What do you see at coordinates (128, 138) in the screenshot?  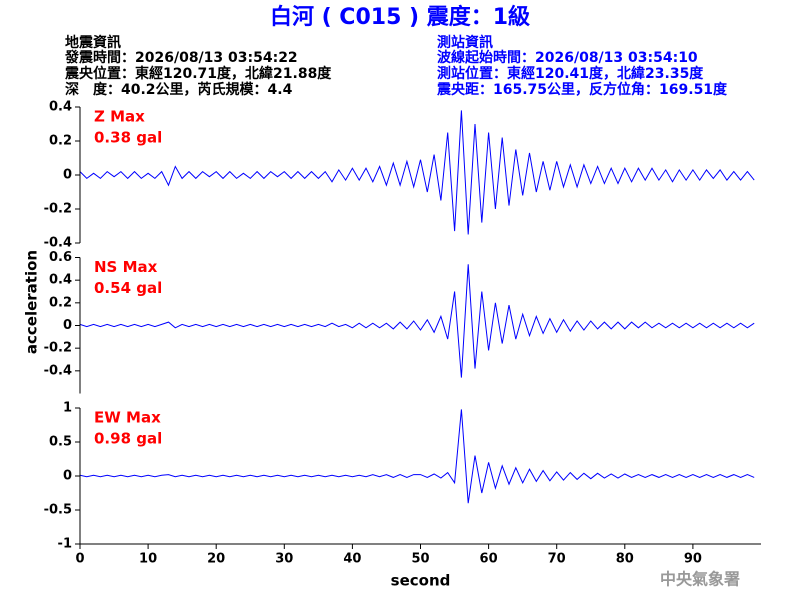 I see `max-label: 0.38 gal` at bounding box center [128, 138].